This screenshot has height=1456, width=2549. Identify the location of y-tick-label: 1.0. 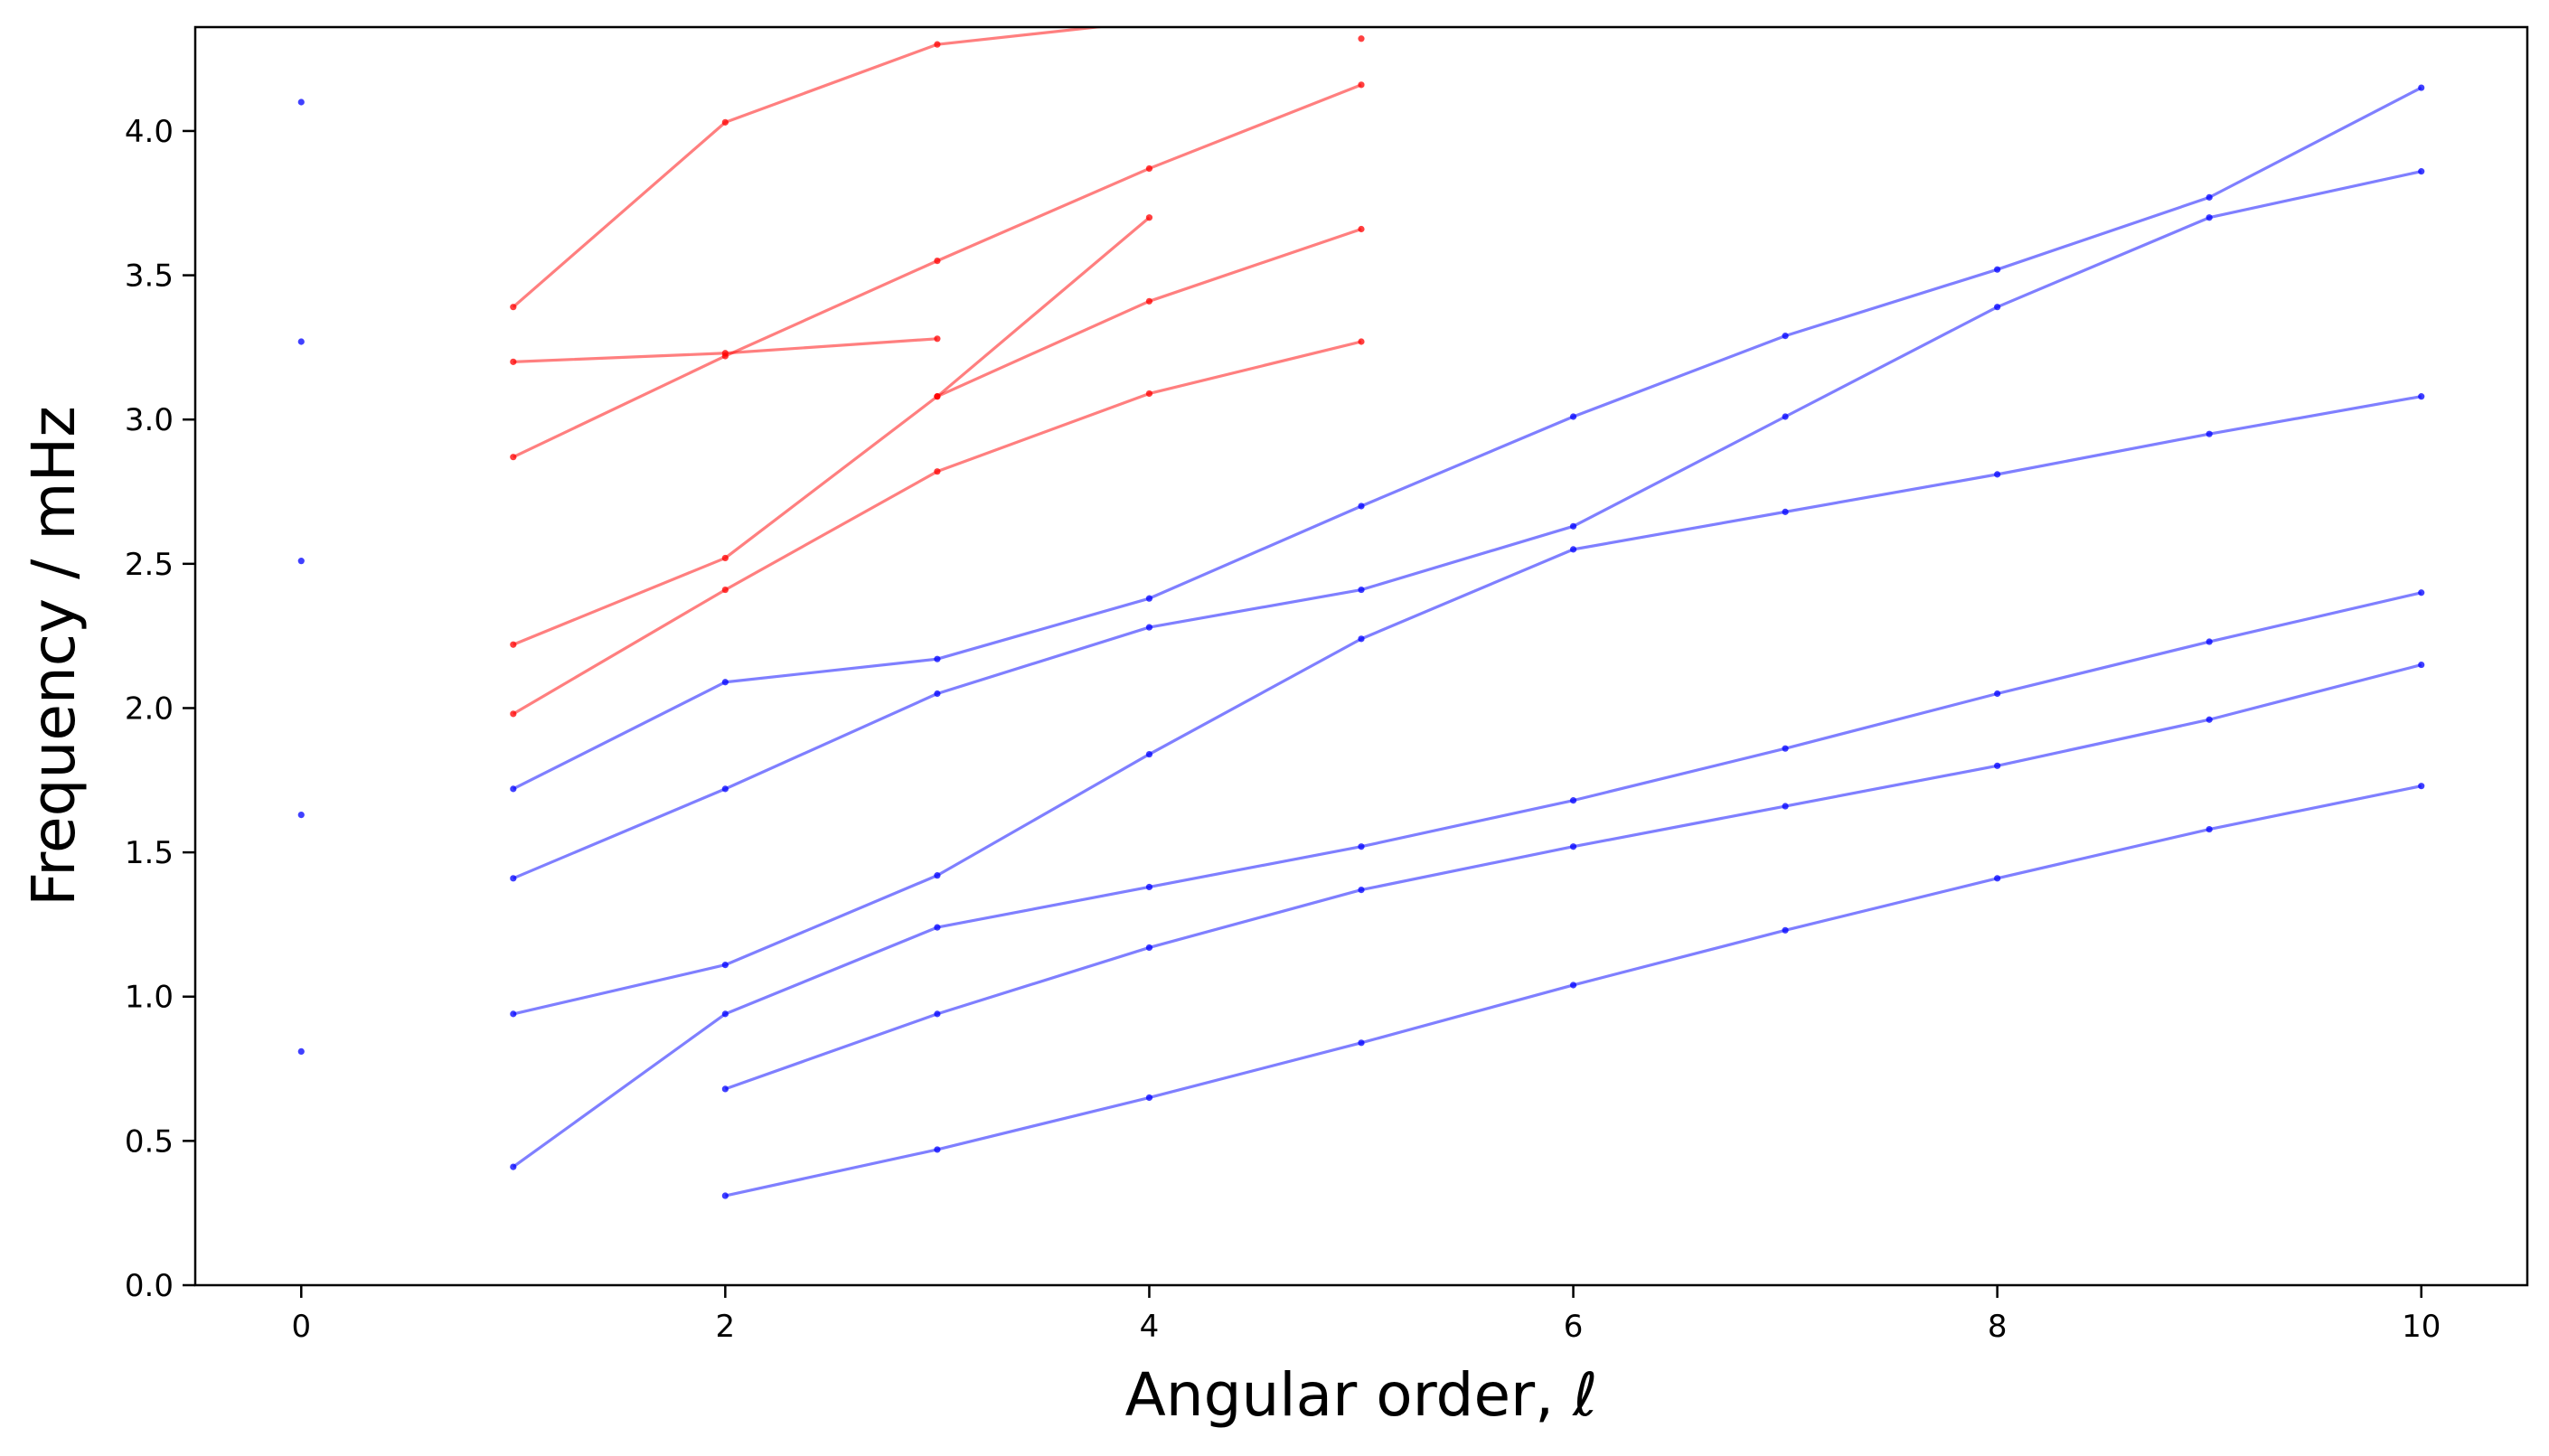
(149, 998).